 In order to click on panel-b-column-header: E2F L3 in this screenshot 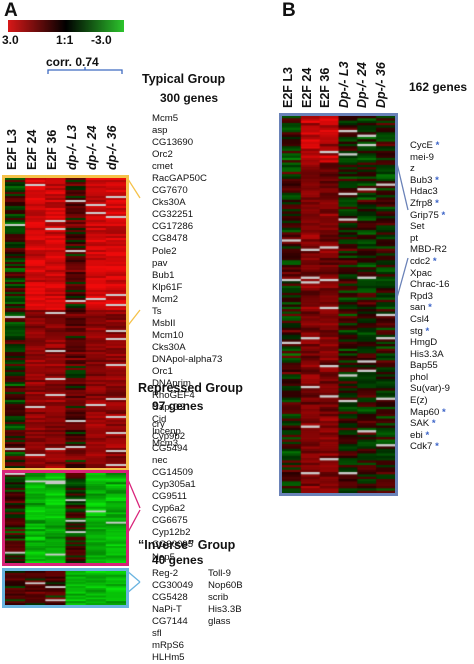, I will do `click(288, 87)`.